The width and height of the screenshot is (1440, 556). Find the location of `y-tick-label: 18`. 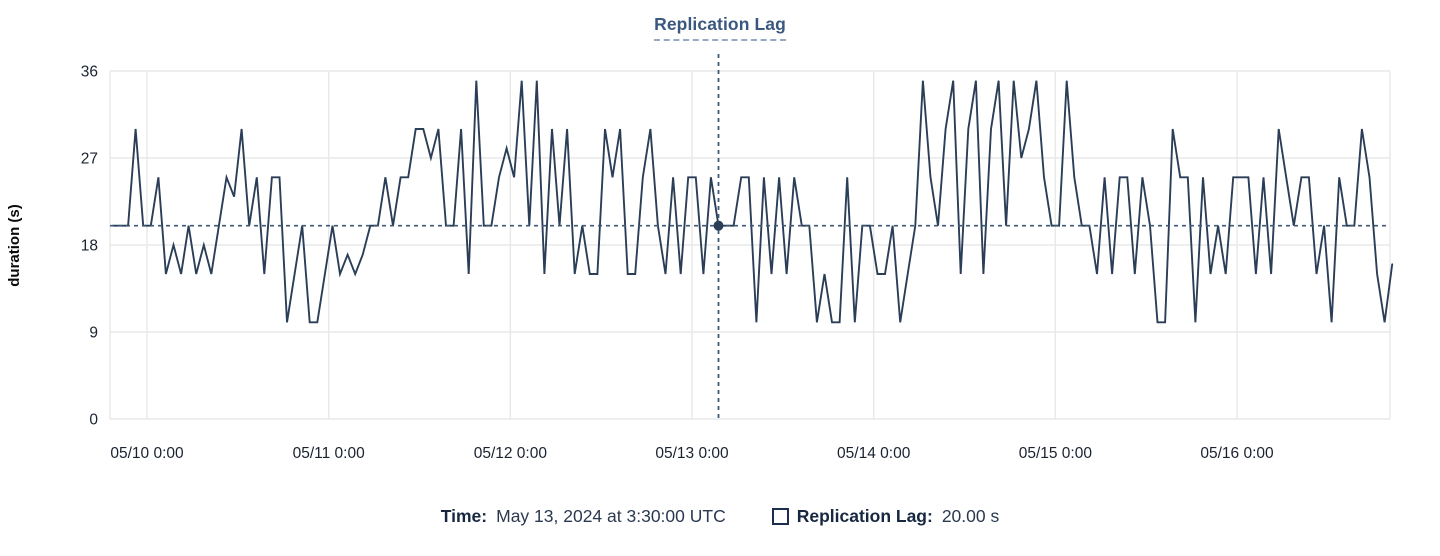

y-tick-label: 18 is located at coordinates (89, 246).